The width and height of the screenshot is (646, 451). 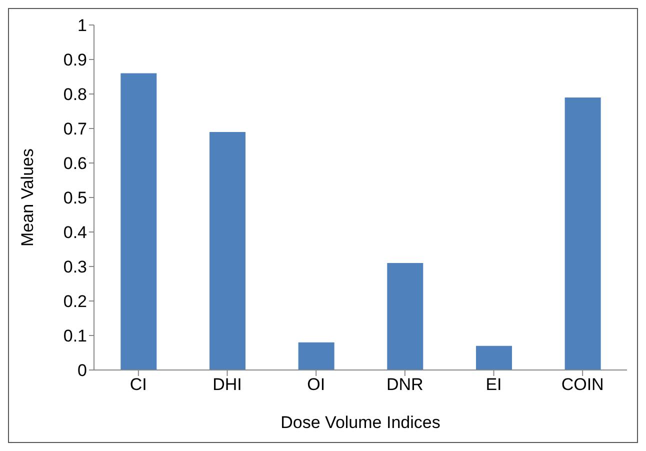 What do you see at coordinates (75, 94) in the screenshot?
I see `y-tick-label: 0.8` at bounding box center [75, 94].